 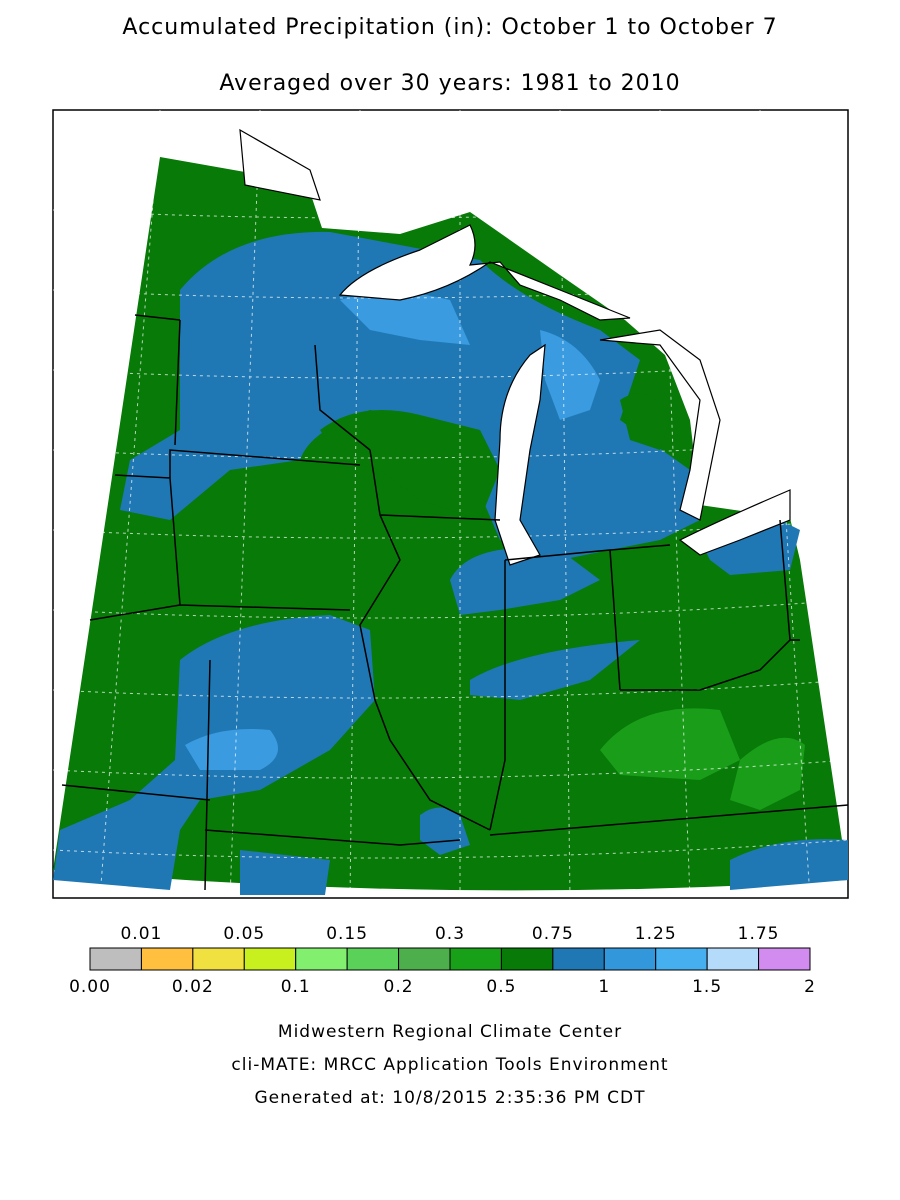 I want to click on legend-label: 0.2, so click(x=399, y=987).